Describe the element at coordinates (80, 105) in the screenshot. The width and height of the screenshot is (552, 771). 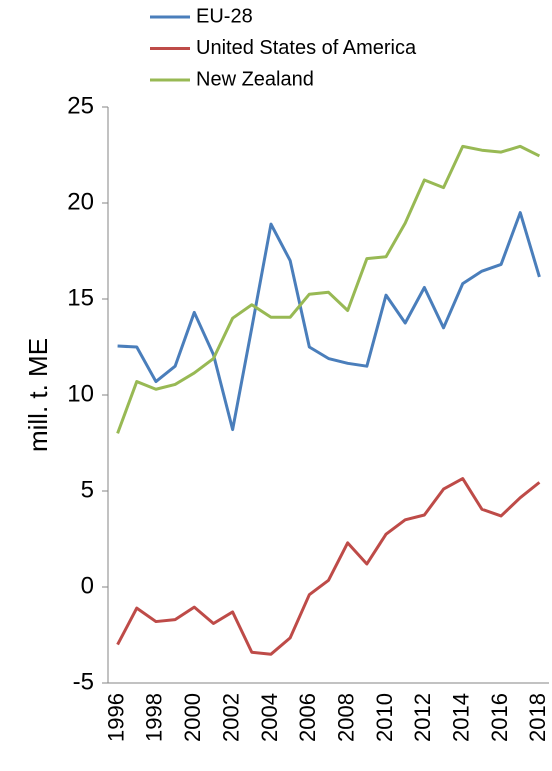
I see `y-tick-label: 25` at that location.